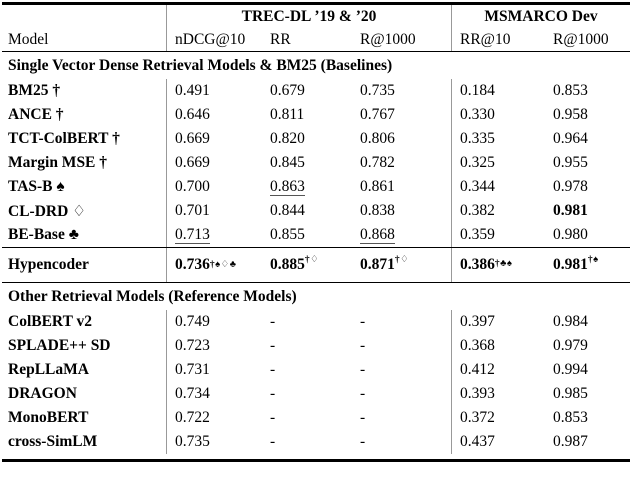  What do you see at coordinates (214, 322) in the screenshot?
I see `metric-value-cell: 0.749` at bounding box center [214, 322].